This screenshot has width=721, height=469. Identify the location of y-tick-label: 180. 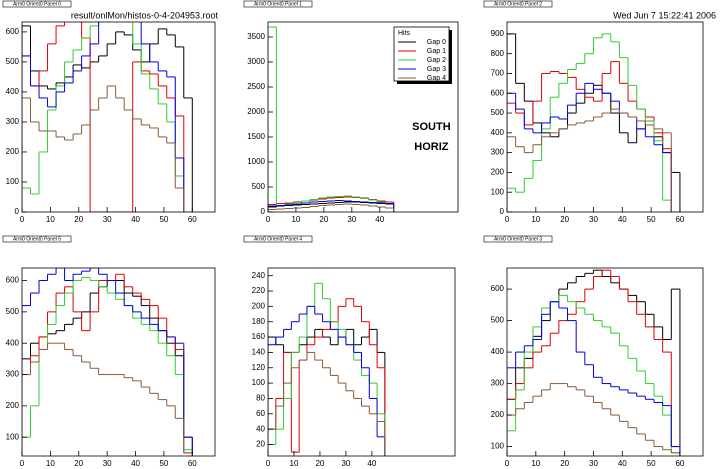
(259, 321).